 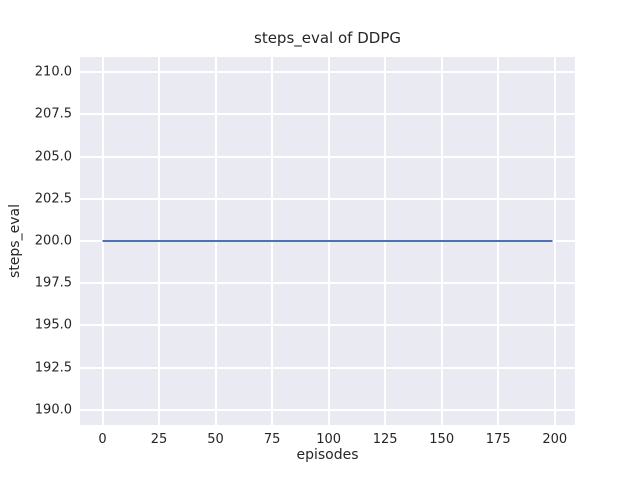 What do you see at coordinates (53, 241) in the screenshot?
I see `y-tick-label: 200.0` at bounding box center [53, 241].